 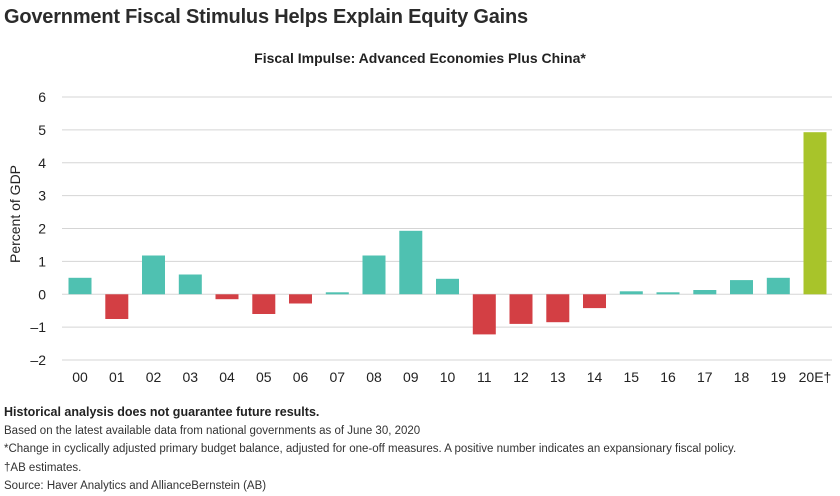 What do you see at coordinates (42, 163) in the screenshot?
I see `y-tick-label: 4` at bounding box center [42, 163].